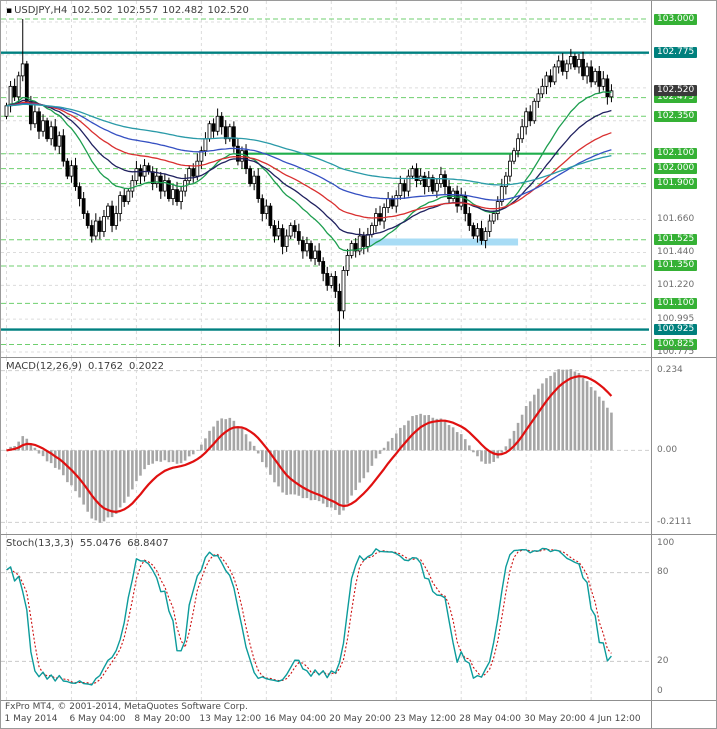  I want to click on chart-symbol: USDJPY,H4, so click(41, 10).